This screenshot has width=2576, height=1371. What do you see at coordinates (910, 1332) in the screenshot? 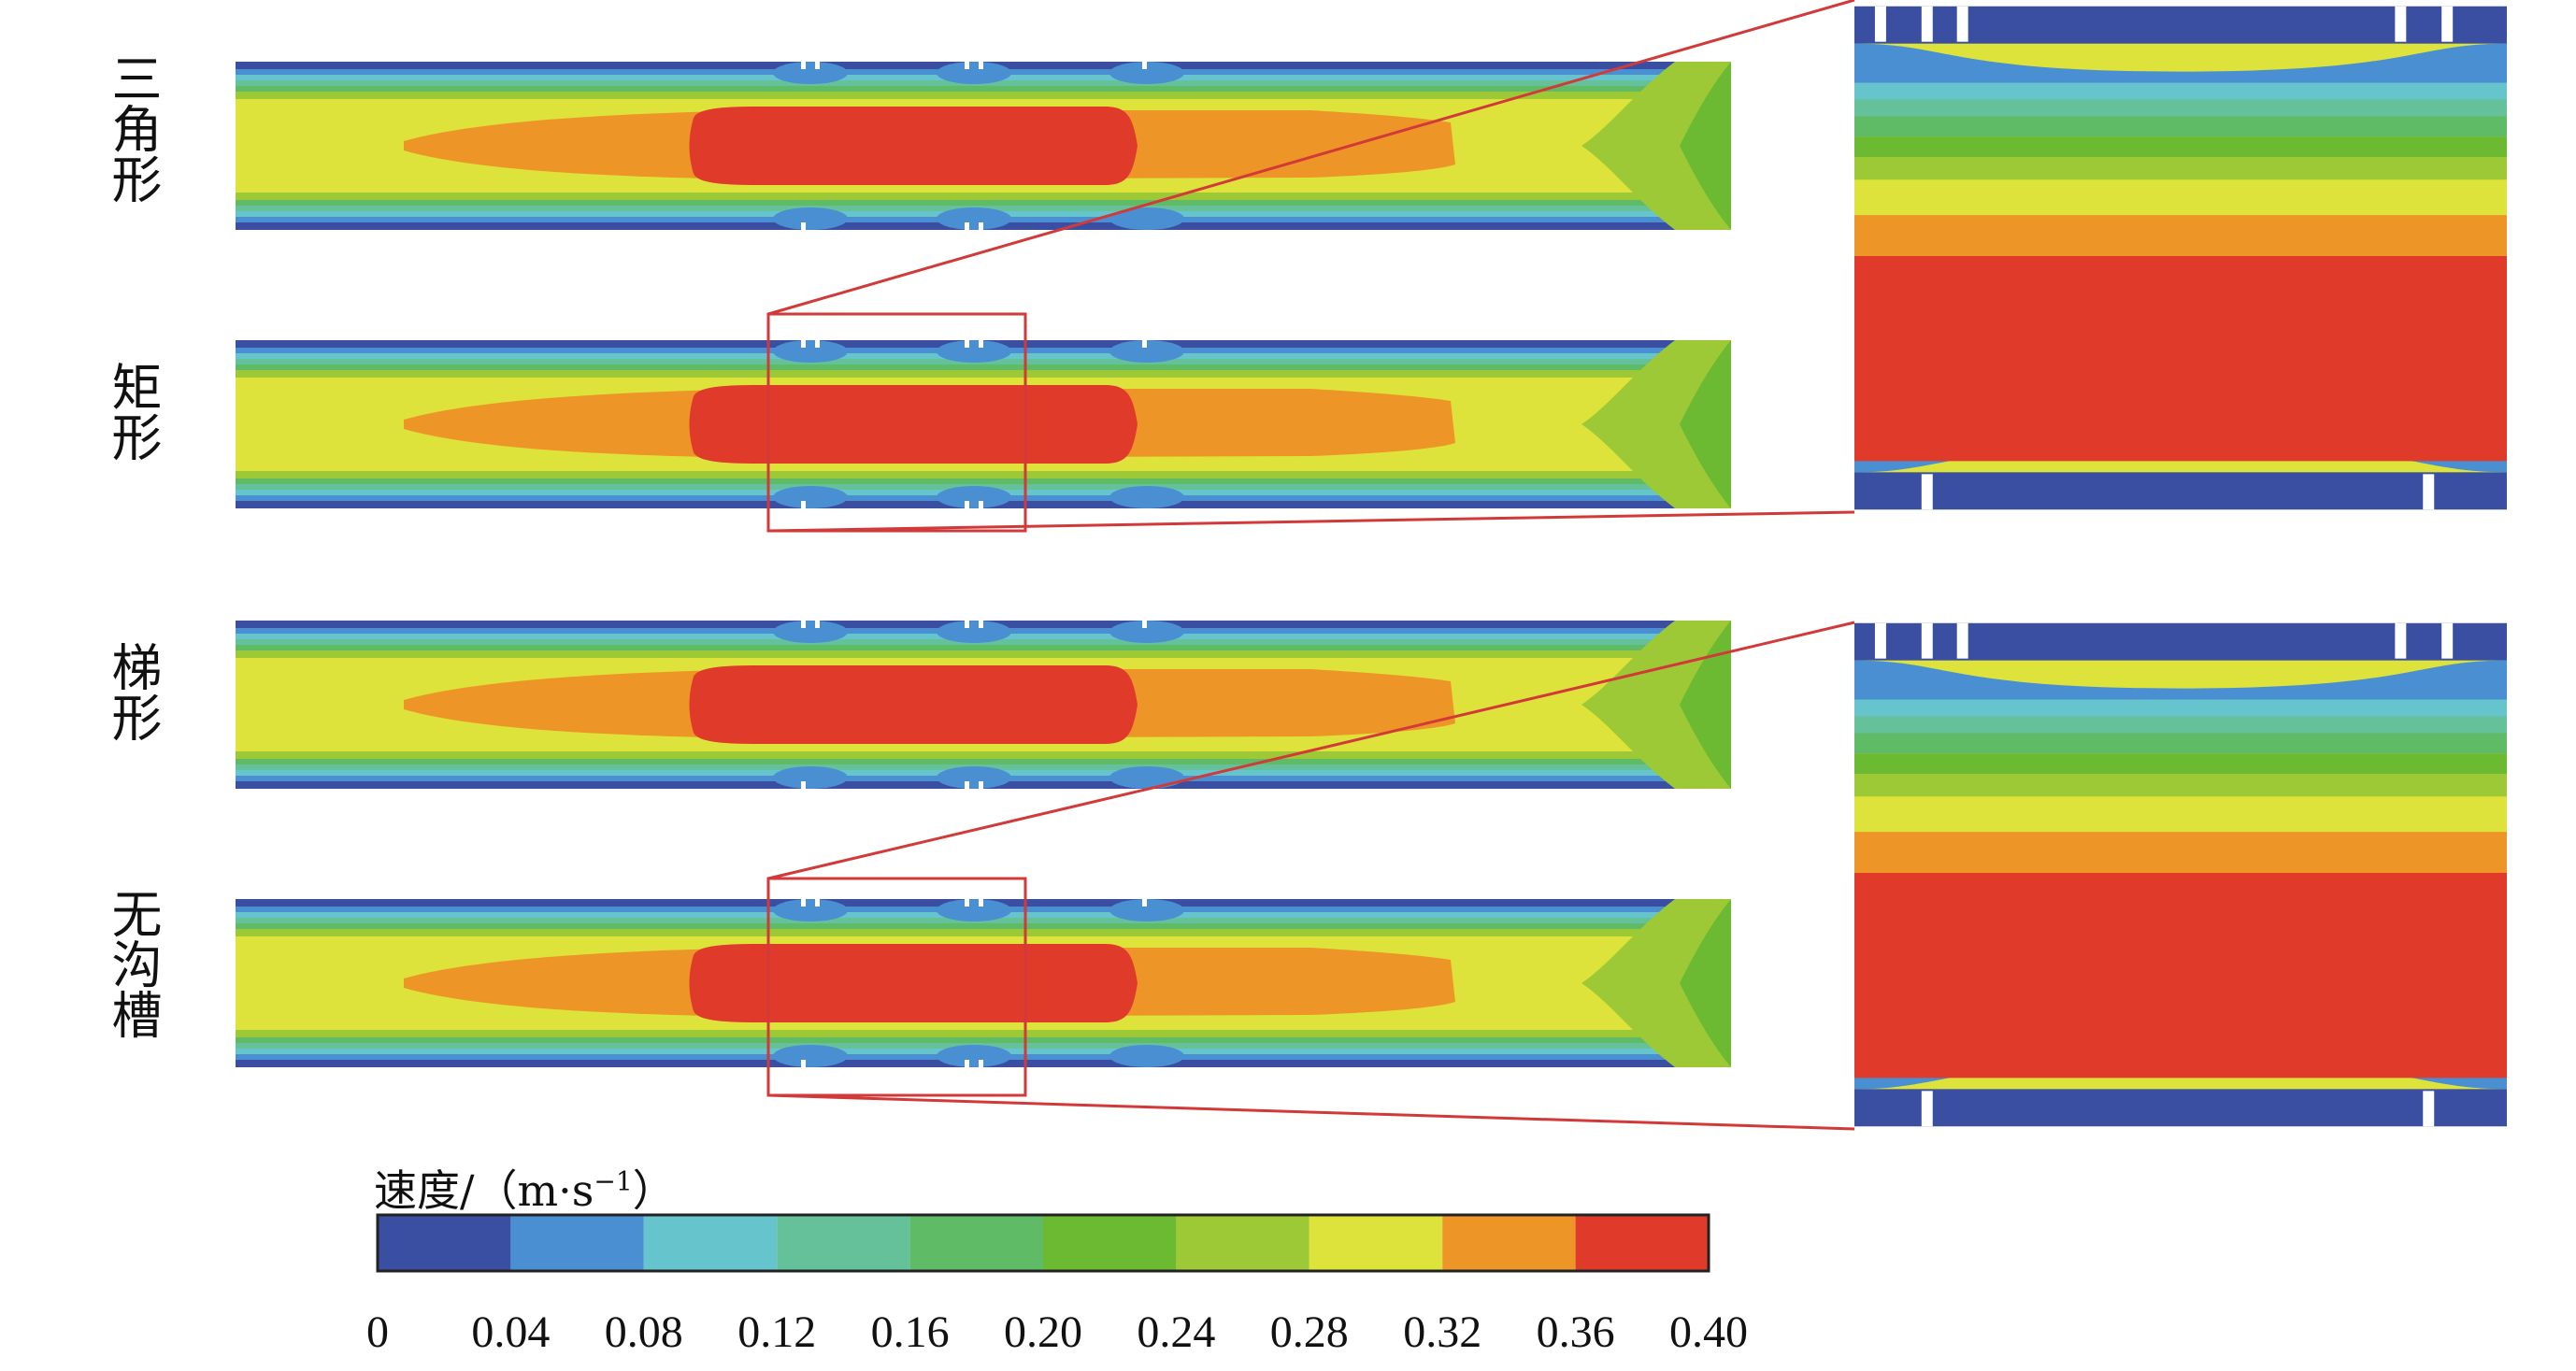
I see `legend-tick-label: 0.16` at bounding box center [910, 1332].